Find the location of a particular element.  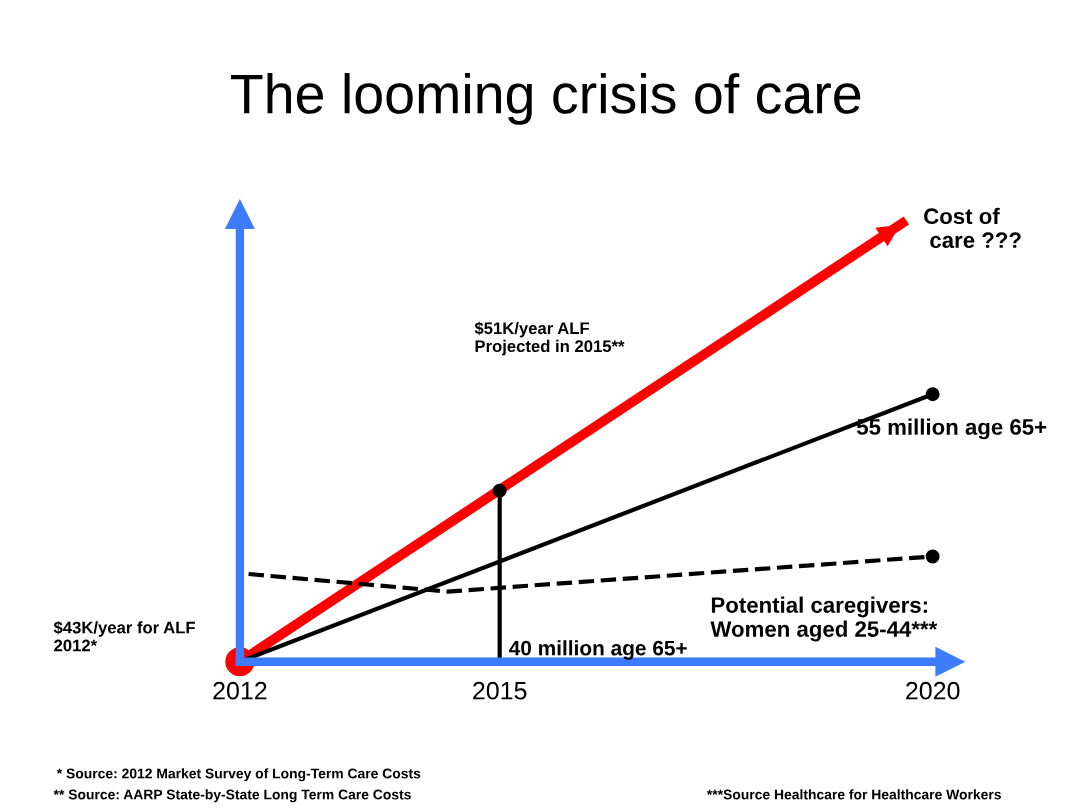

text: ** Source: AARP State-by-State Long Term Care Costs is located at coordinates (232, 796).